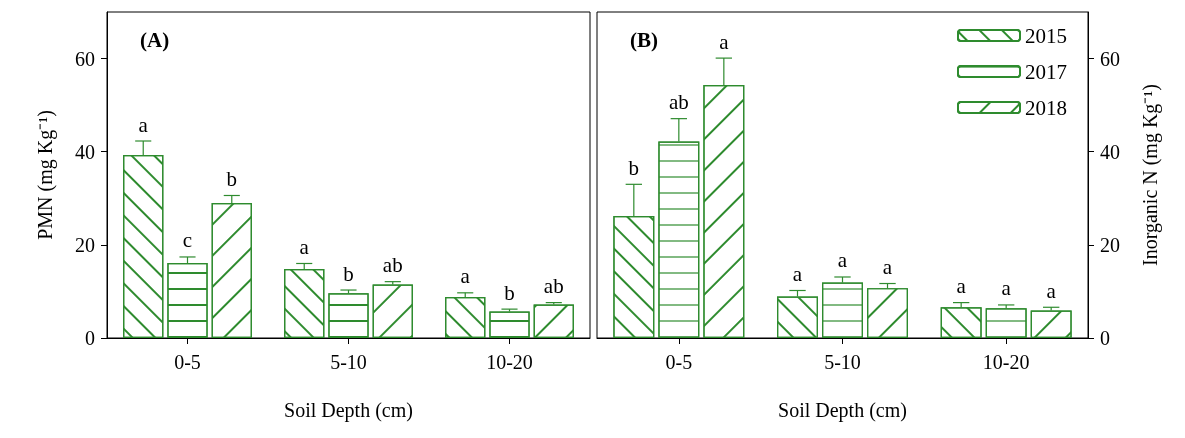 This screenshot has width=1185, height=438. I want to click on legend-label: 2017, so click(1046, 71).